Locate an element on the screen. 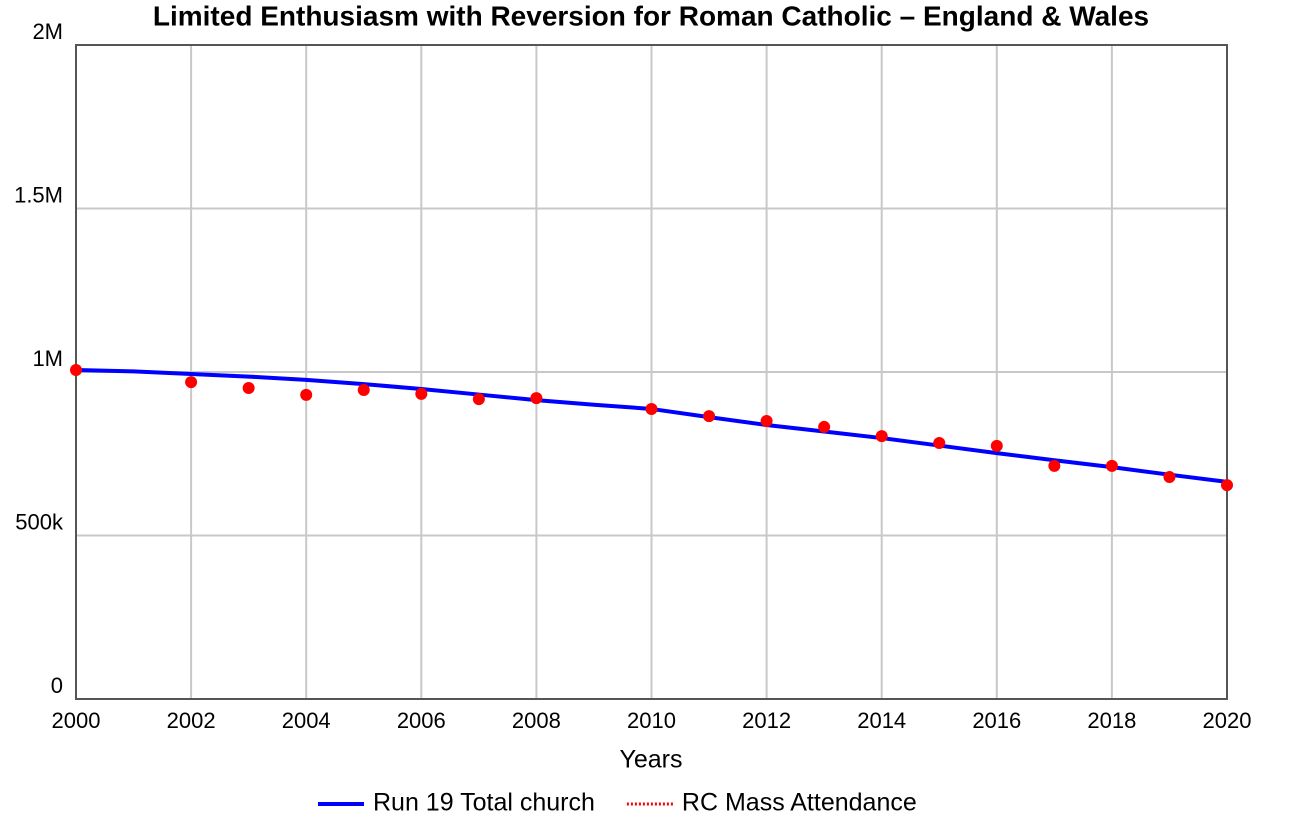  x-tick-label: 2006 is located at coordinates (421, 720).